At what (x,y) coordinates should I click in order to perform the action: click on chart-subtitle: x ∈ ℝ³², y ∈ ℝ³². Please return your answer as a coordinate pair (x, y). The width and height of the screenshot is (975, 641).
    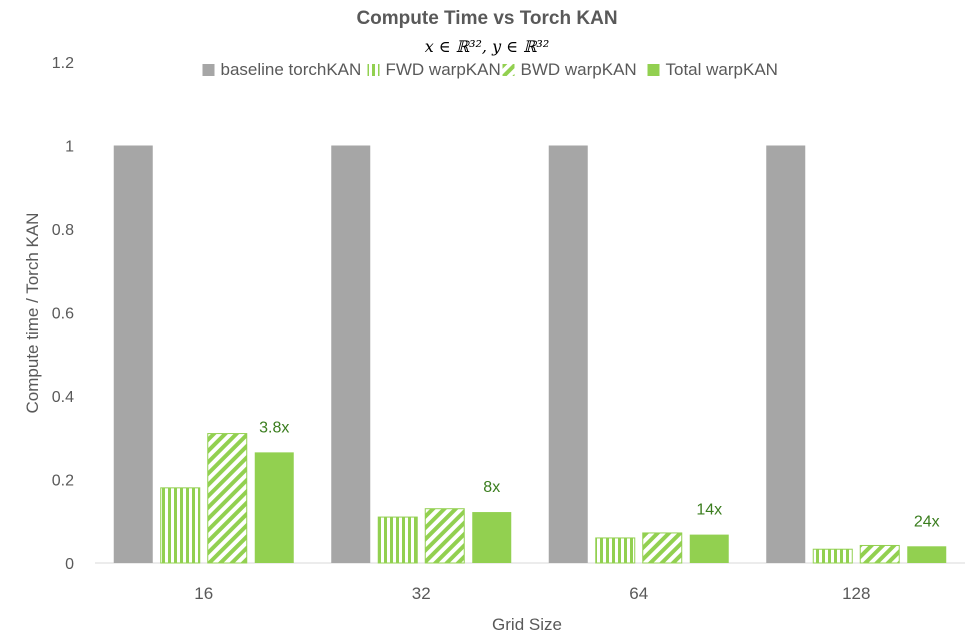
    Looking at the image, I should click on (487, 46).